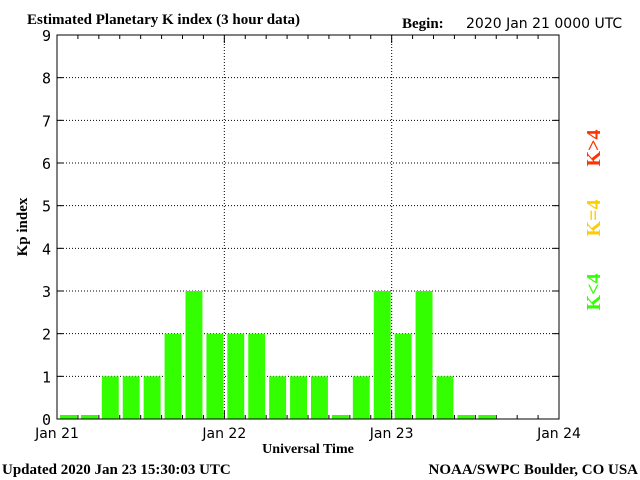 The width and height of the screenshot is (640, 480). I want to click on legend-k-equal-4: K=4, so click(594, 218).